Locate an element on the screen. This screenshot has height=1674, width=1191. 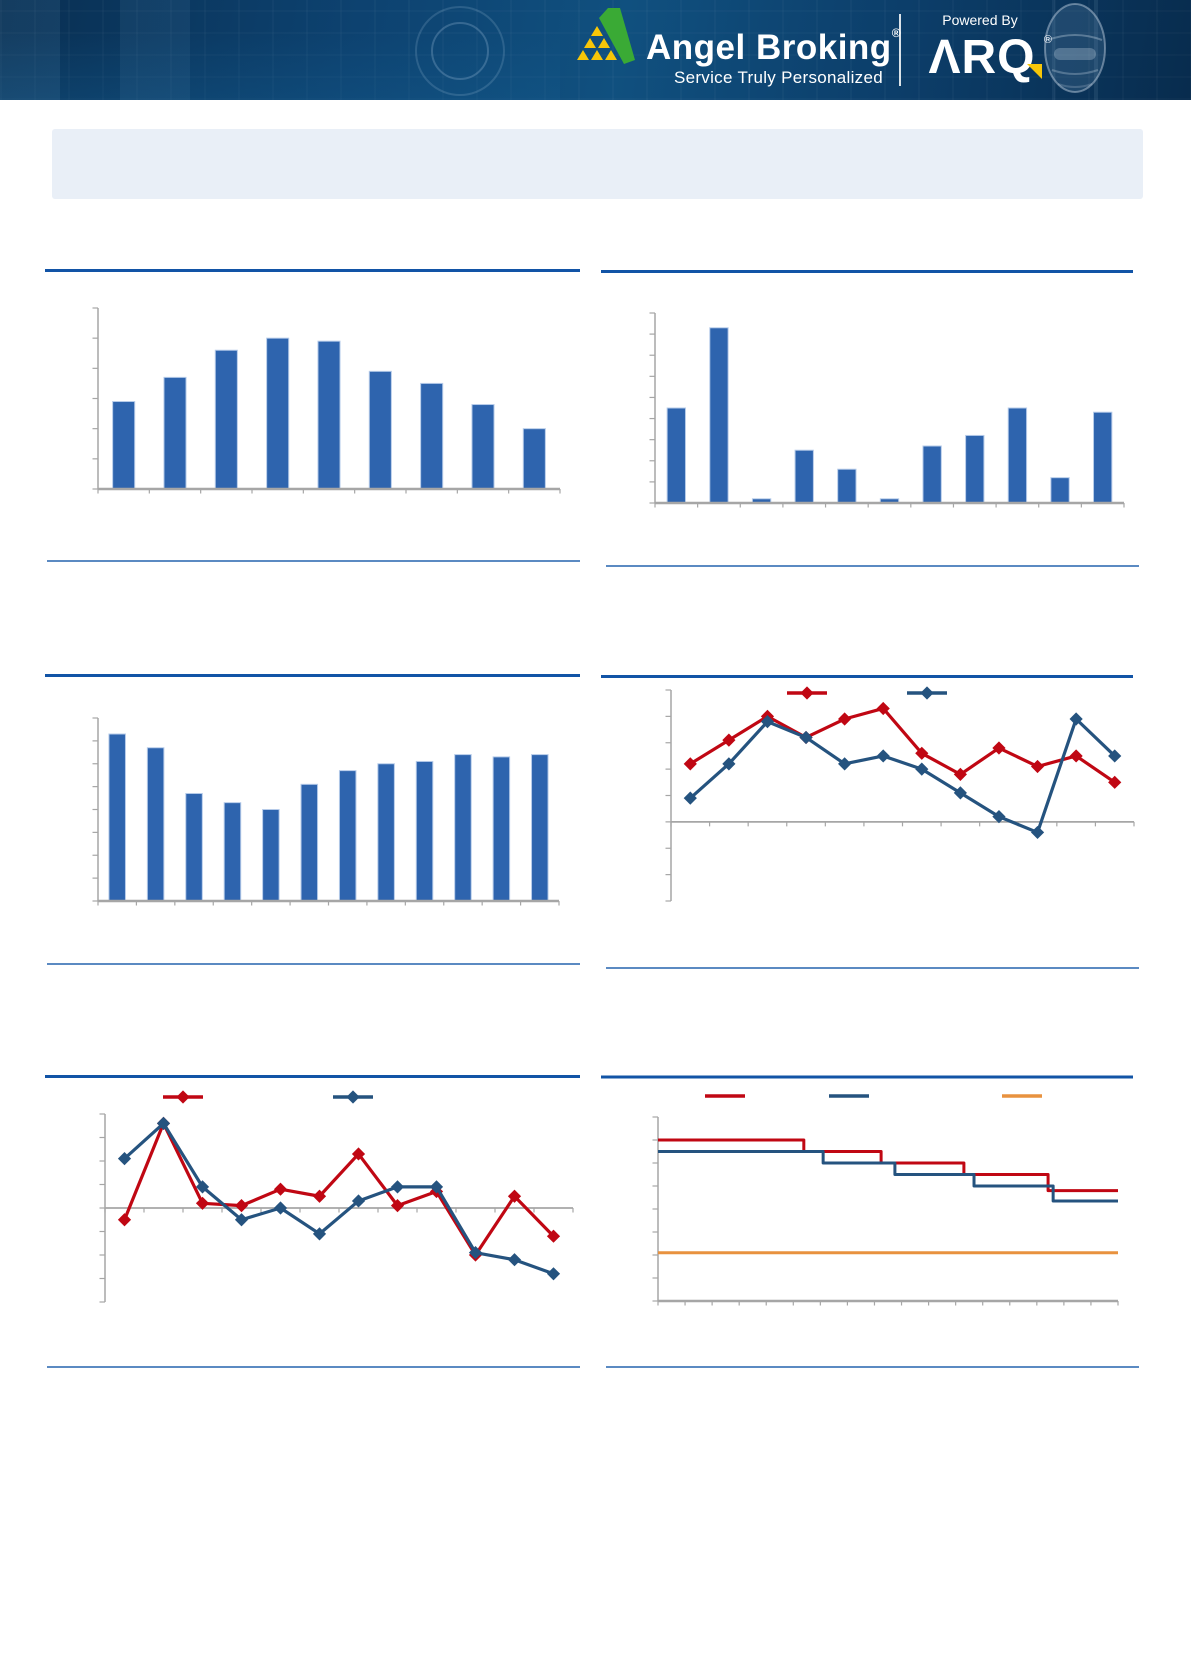
header-circuit-pattern is located at coordinates (595, 50).